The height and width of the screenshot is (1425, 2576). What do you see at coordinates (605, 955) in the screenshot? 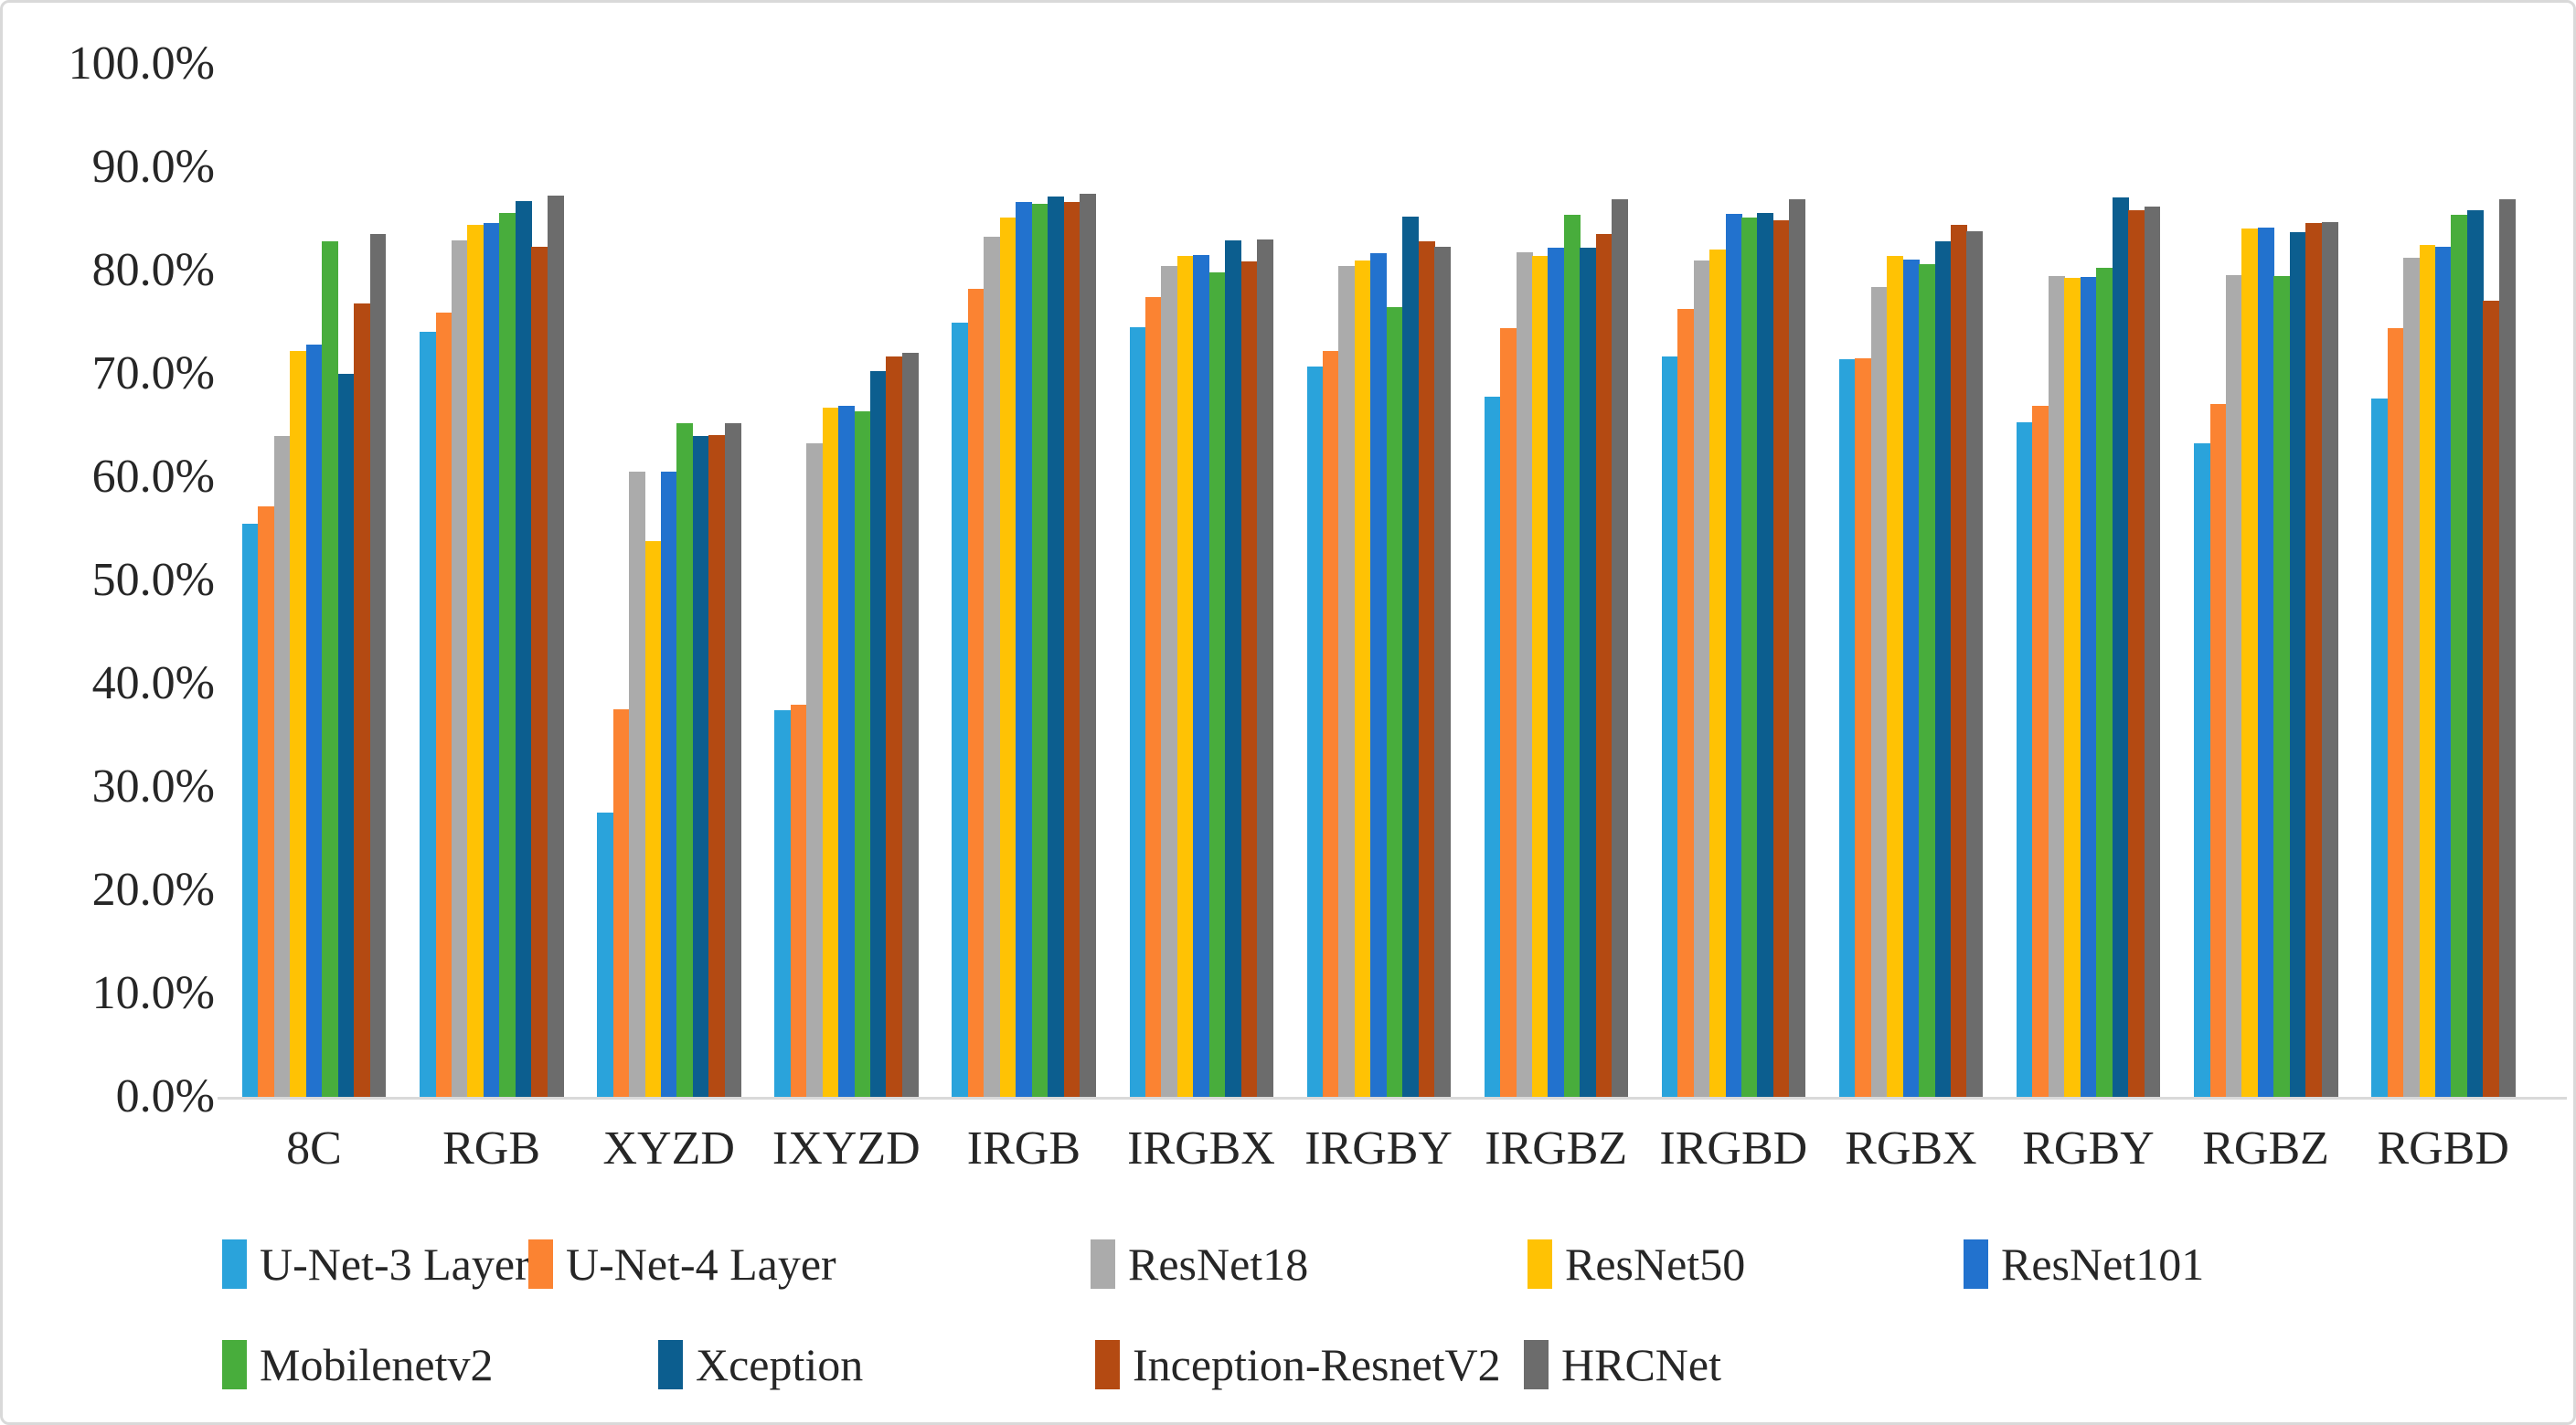
I see `bar-u-net-3-layer-xyzd` at bounding box center [605, 955].